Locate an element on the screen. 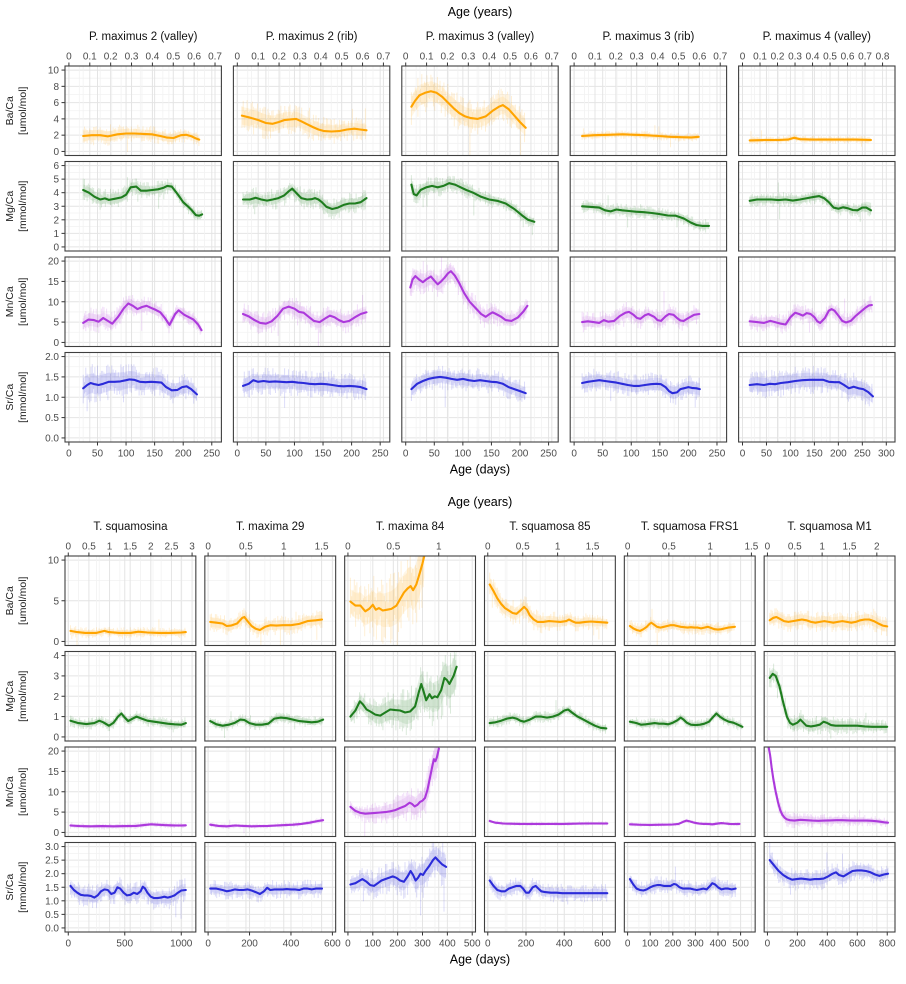  facet-title-p-maximus-2-valley: P. maximus 2 (valley) is located at coordinates (143, 37).